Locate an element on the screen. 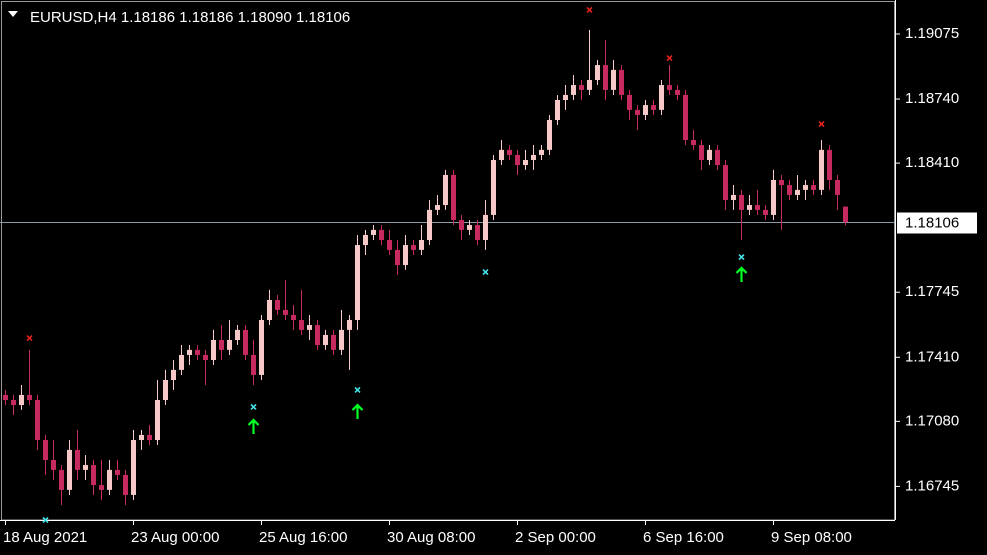 The width and height of the screenshot is (987, 555). y-tick-label: 1.18740 is located at coordinates (932, 98).